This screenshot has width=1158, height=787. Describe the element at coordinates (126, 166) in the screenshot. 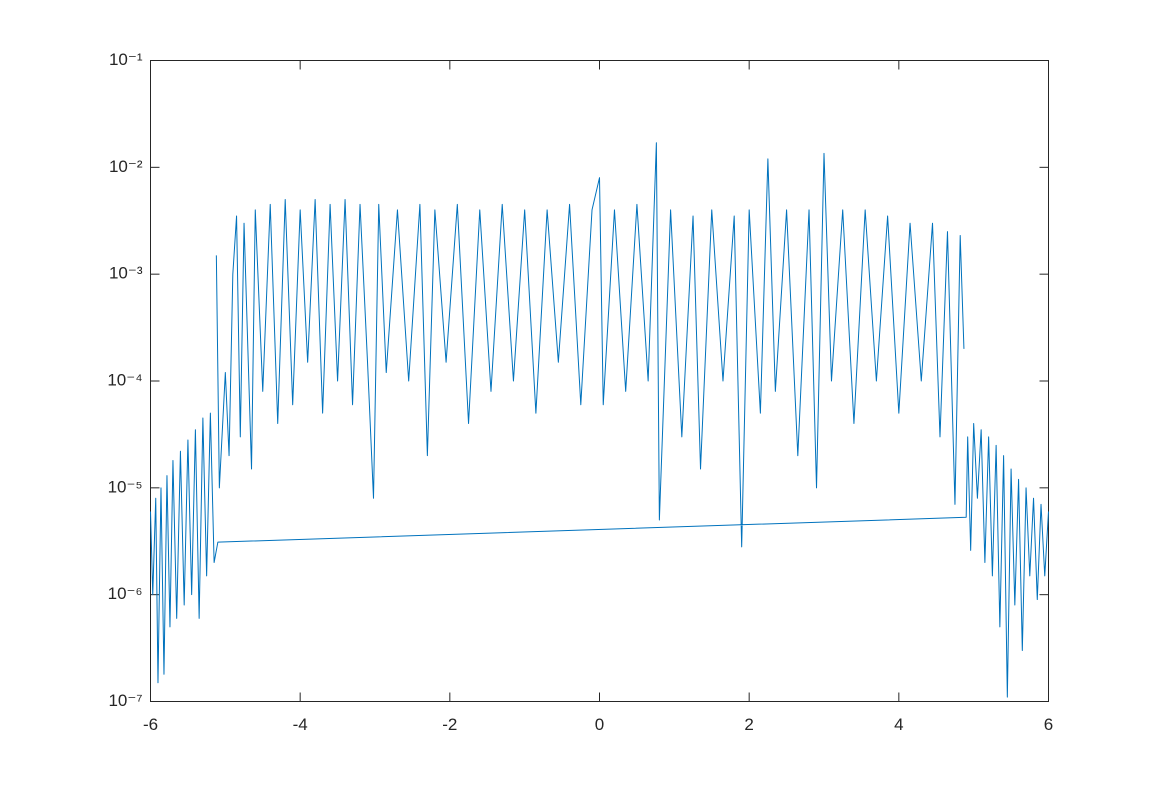

I see `y-tick-label: 10⁻²` at that location.